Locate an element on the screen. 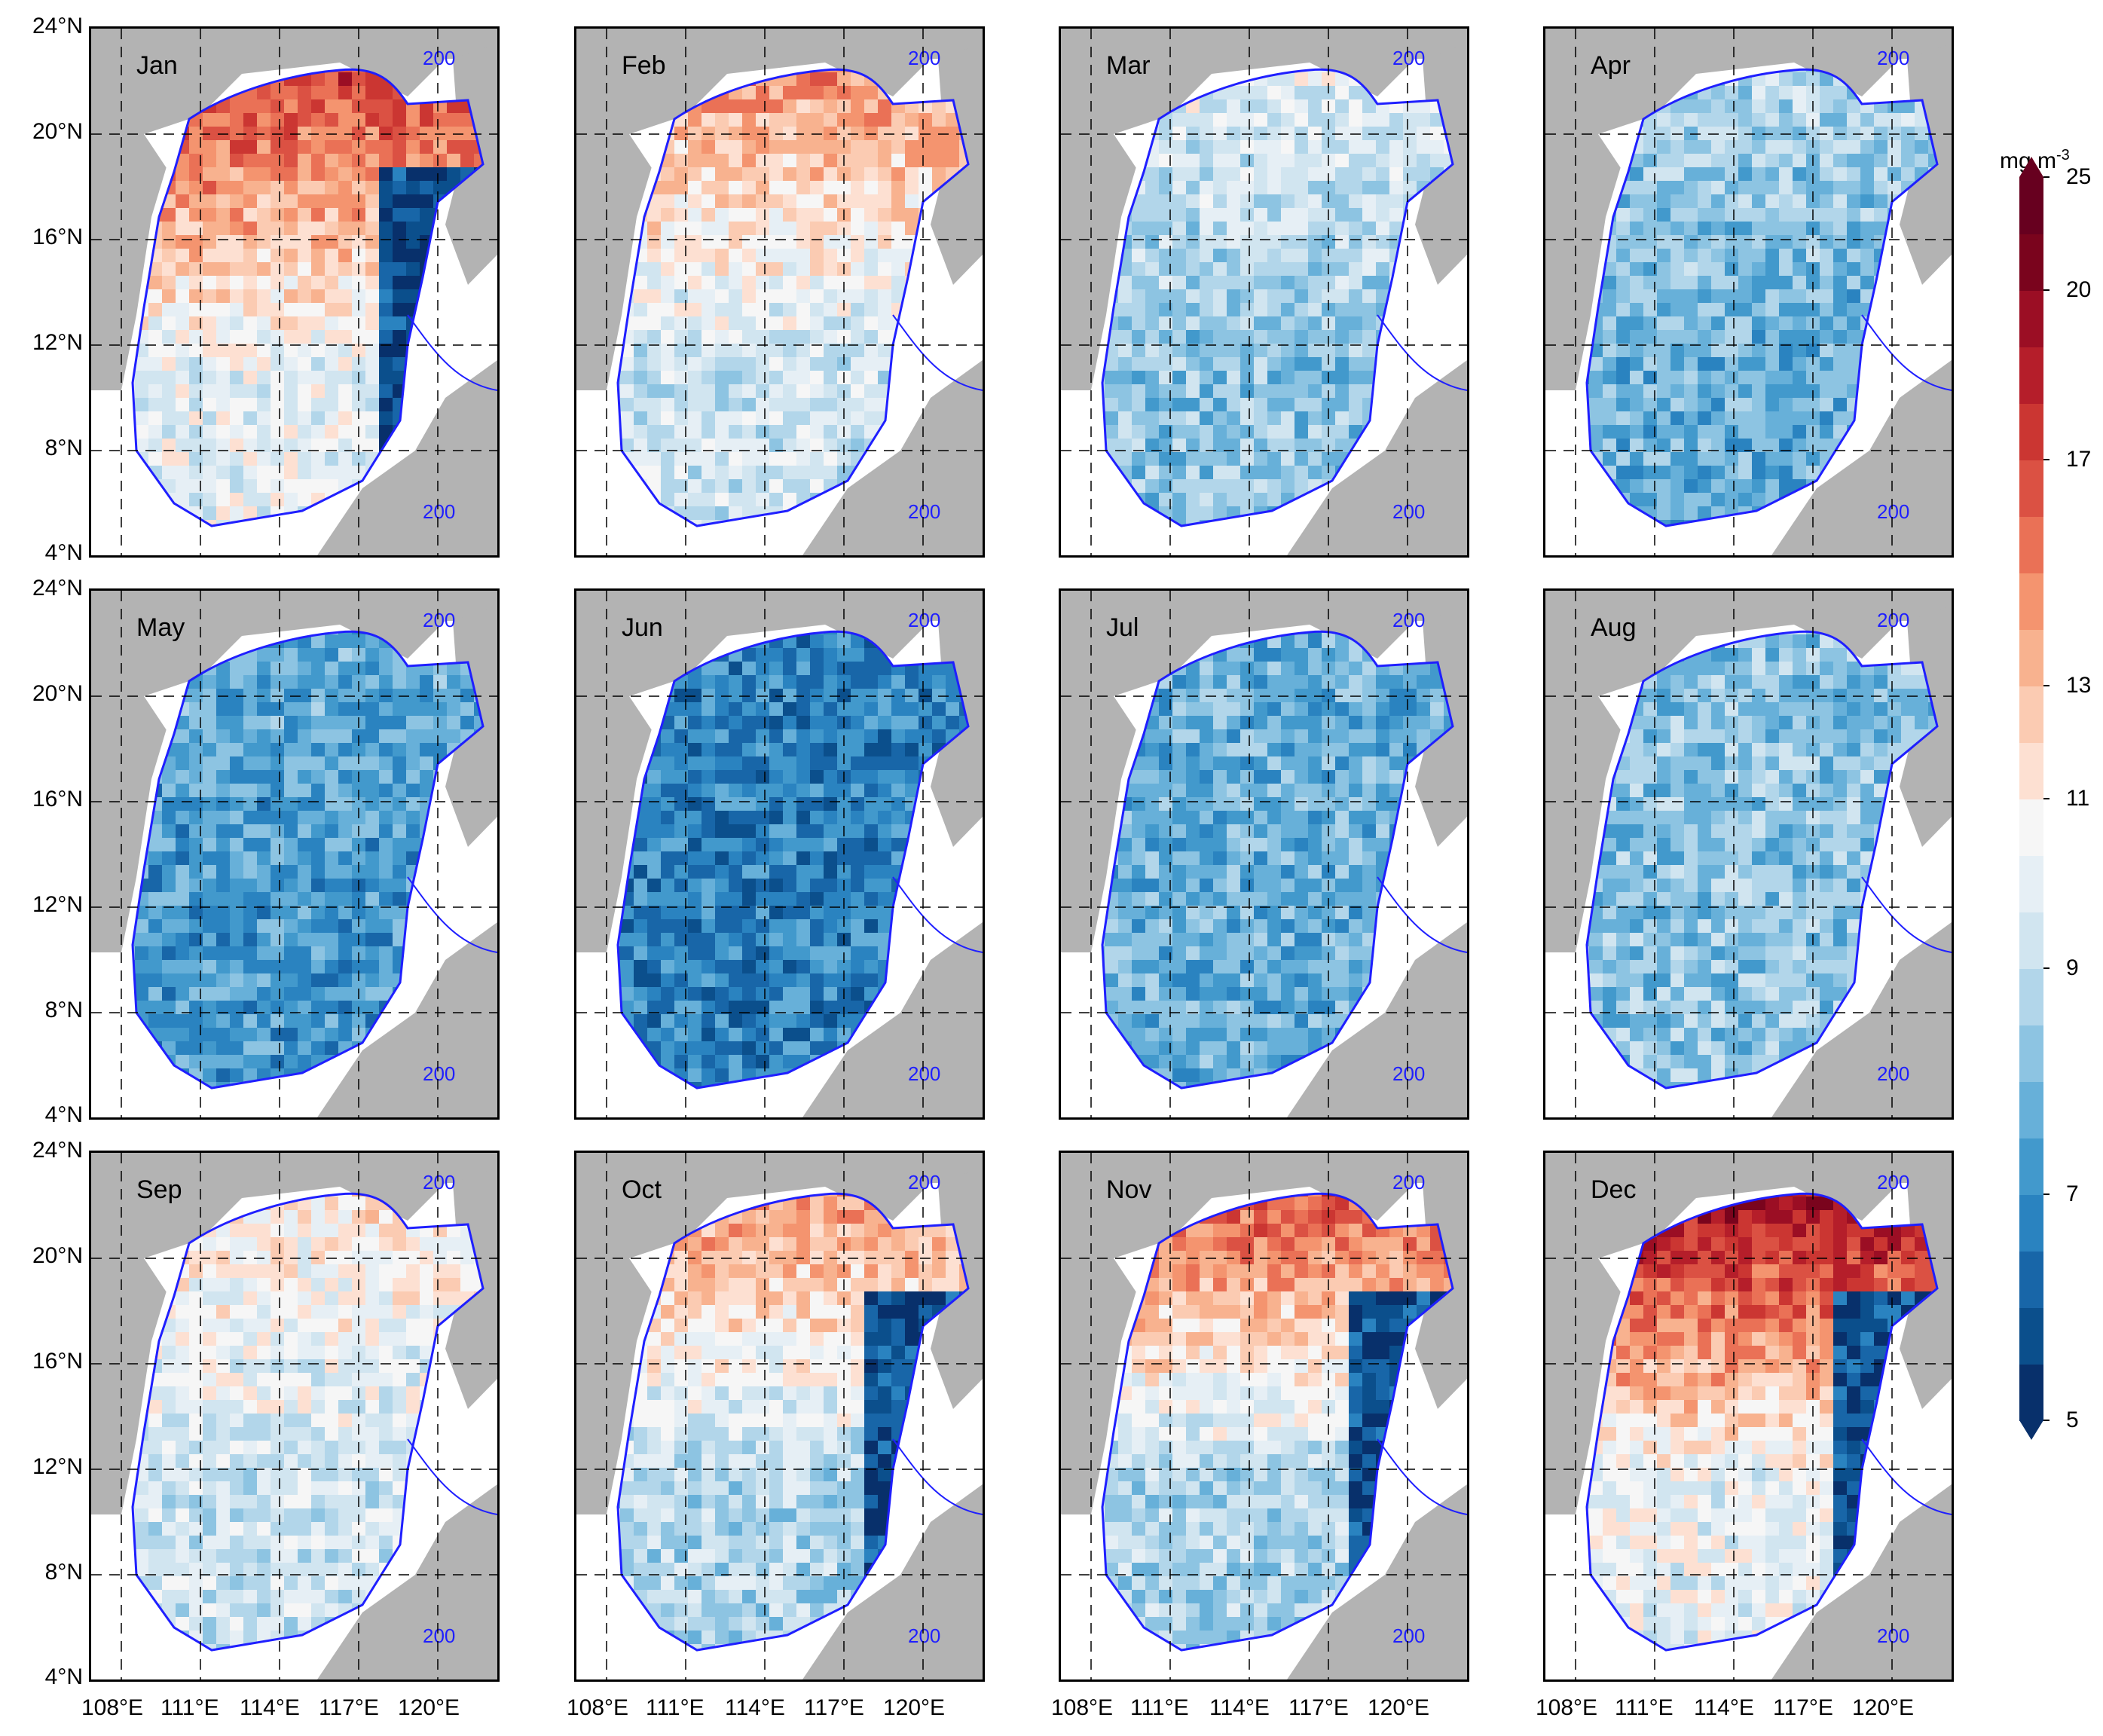 The width and height of the screenshot is (2103, 1736). colorbar-tick-label: 20 is located at coordinates (2079, 289).